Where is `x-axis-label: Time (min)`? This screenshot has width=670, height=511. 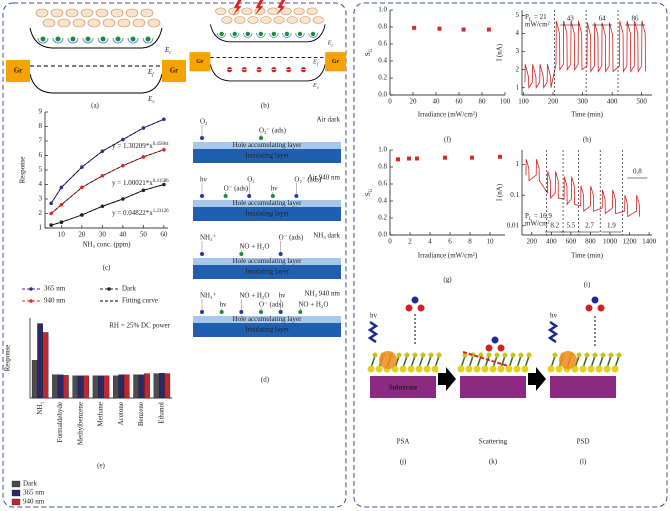 x-axis-label: Time (min) is located at coordinates (587, 115).